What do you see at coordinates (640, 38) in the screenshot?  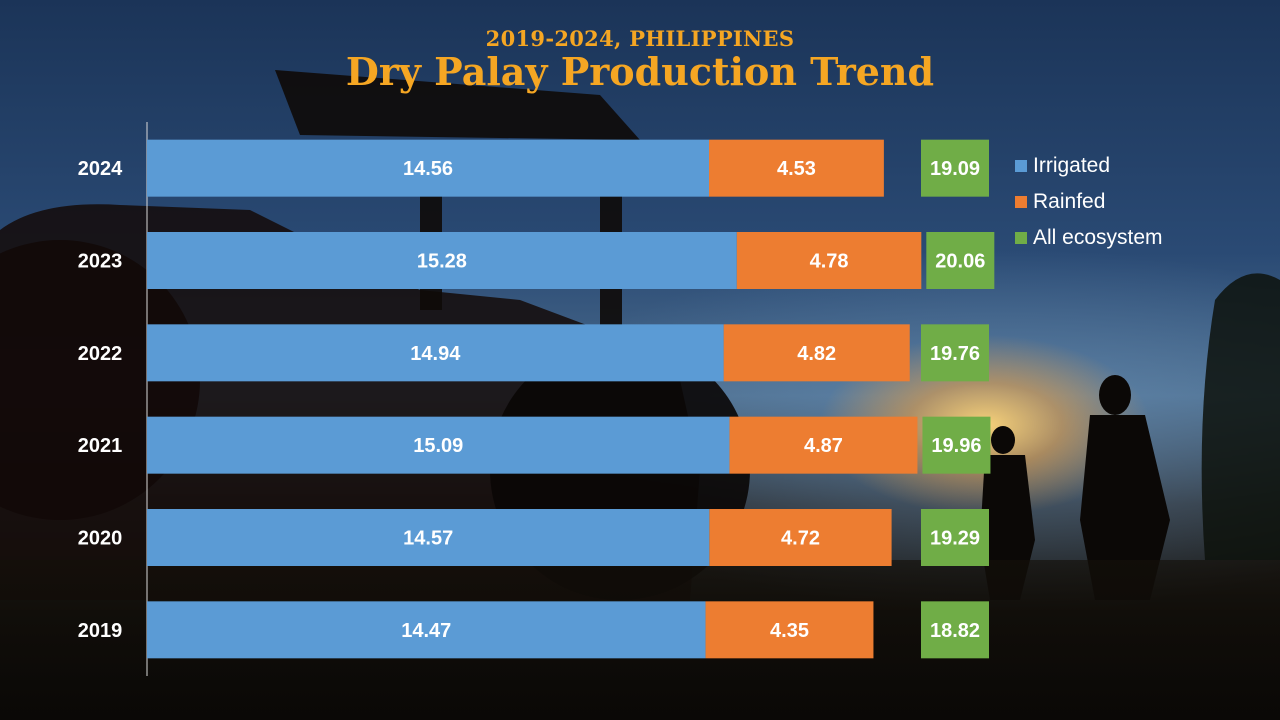 I see `chart-subtitle: 2019-2024, PHILIPPINES` at bounding box center [640, 38].